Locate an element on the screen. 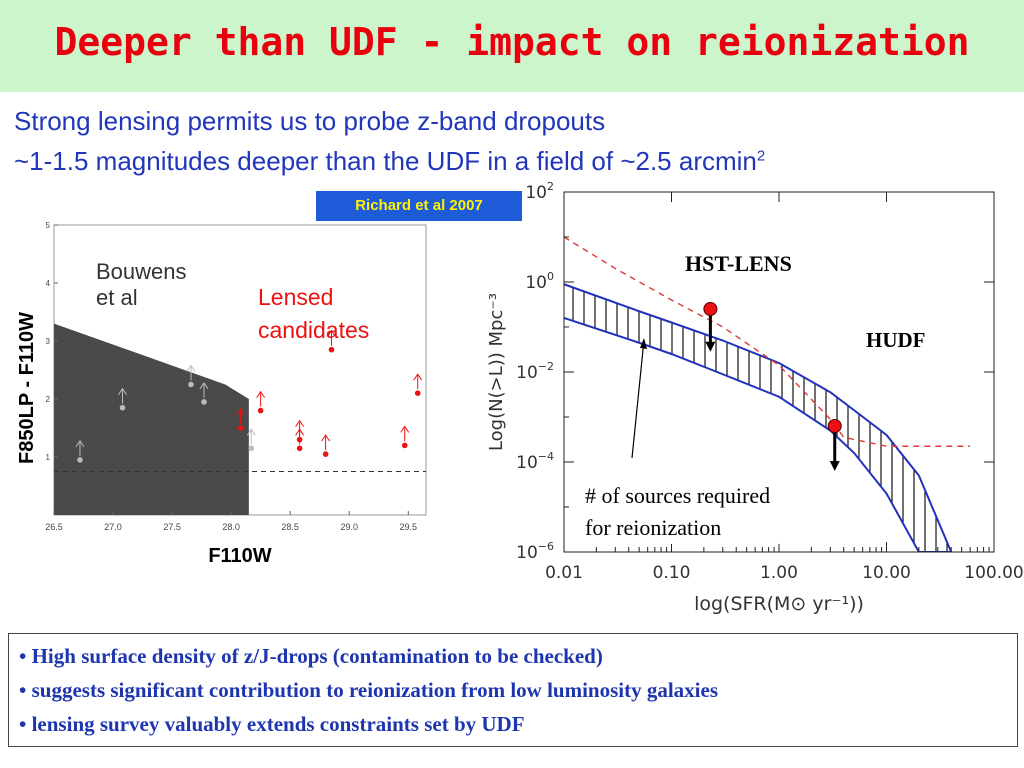  udf-region is located at coordinates (151, 419).